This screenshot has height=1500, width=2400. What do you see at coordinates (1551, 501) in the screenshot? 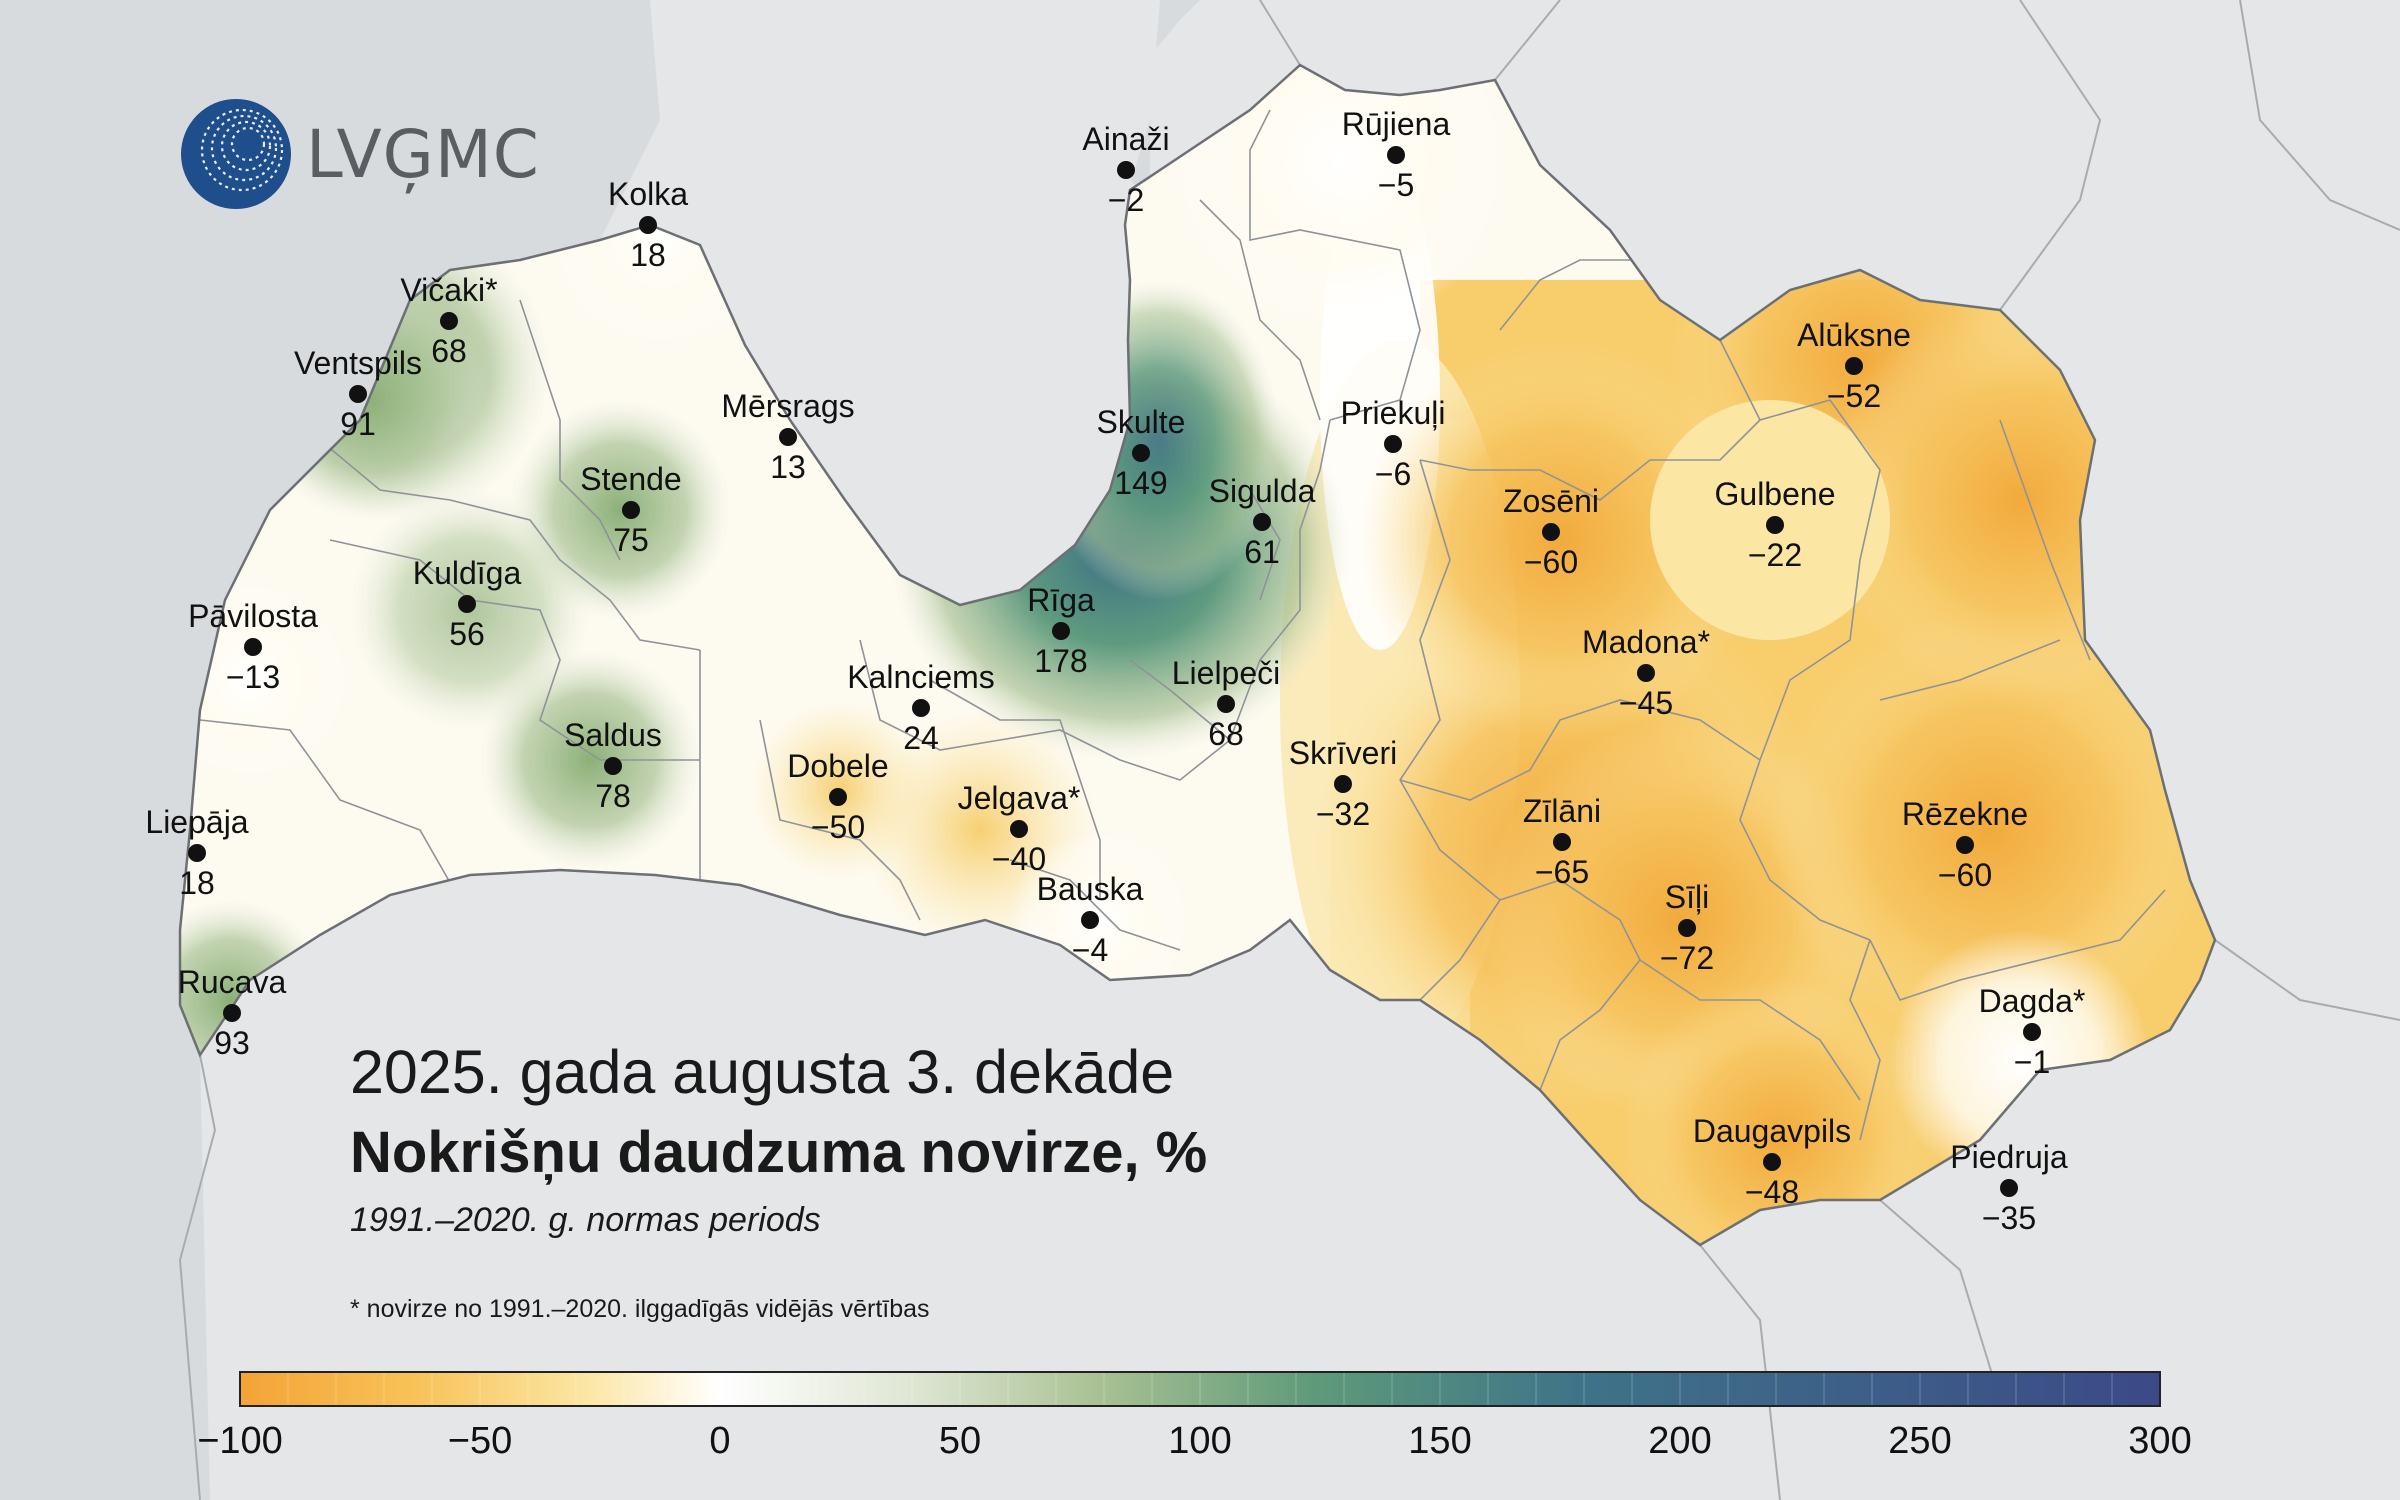
I see `station-name: Zosēni` at bounding box center [1551, 501].